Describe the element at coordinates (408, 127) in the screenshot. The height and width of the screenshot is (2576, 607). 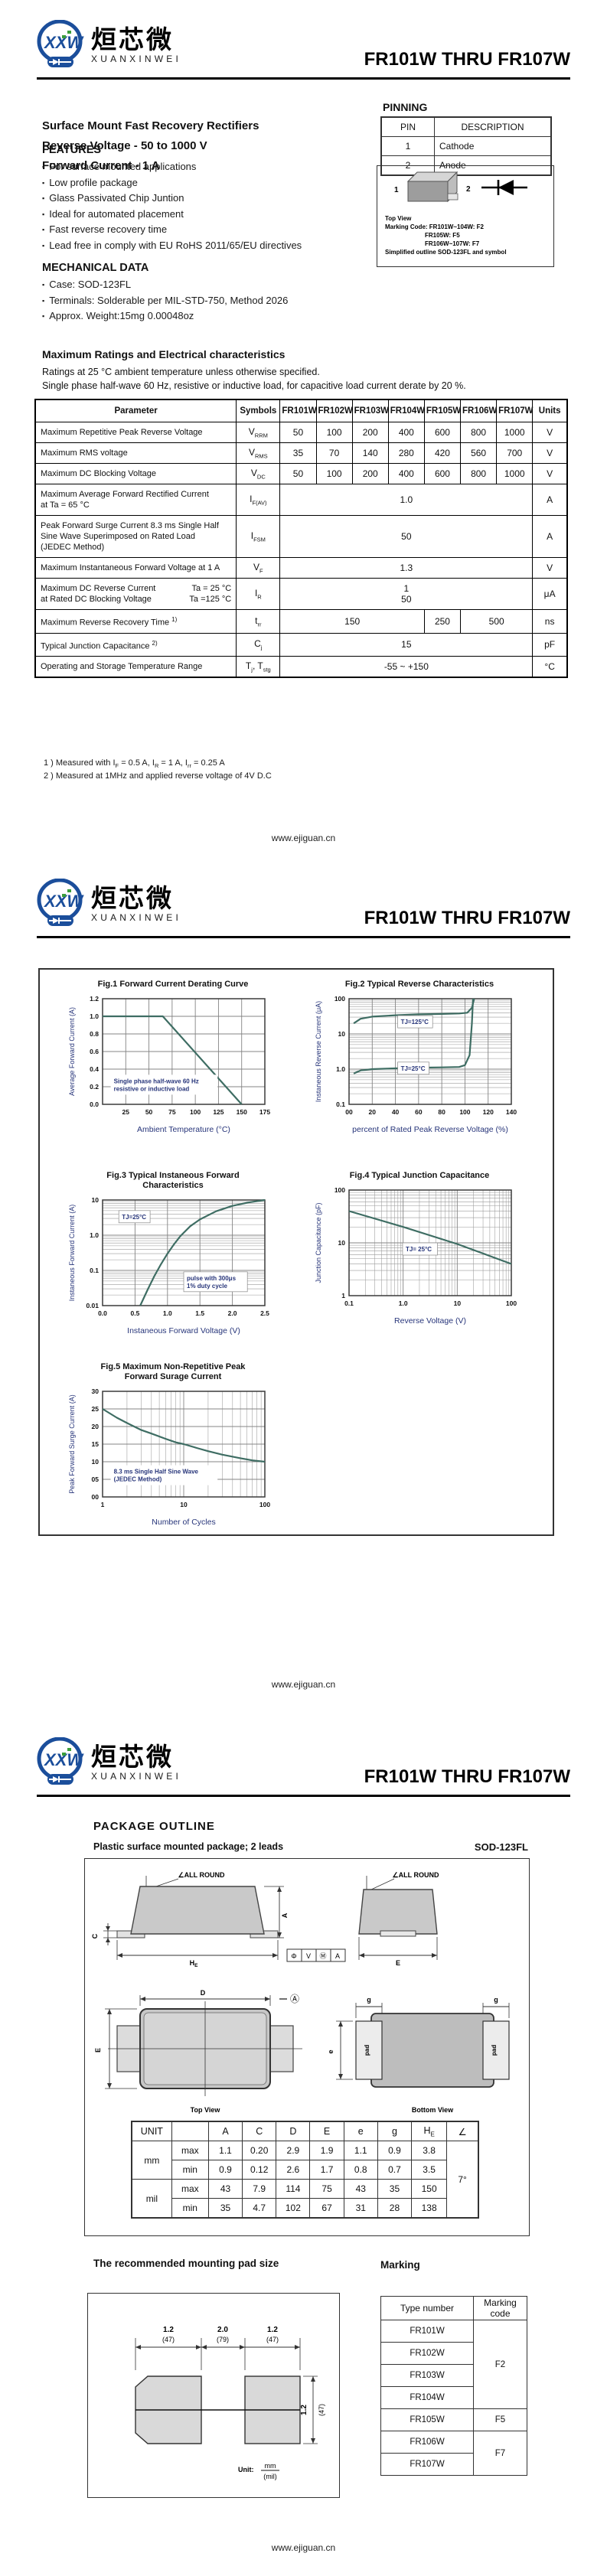
I see `pin-col-header: PIN` at that location.